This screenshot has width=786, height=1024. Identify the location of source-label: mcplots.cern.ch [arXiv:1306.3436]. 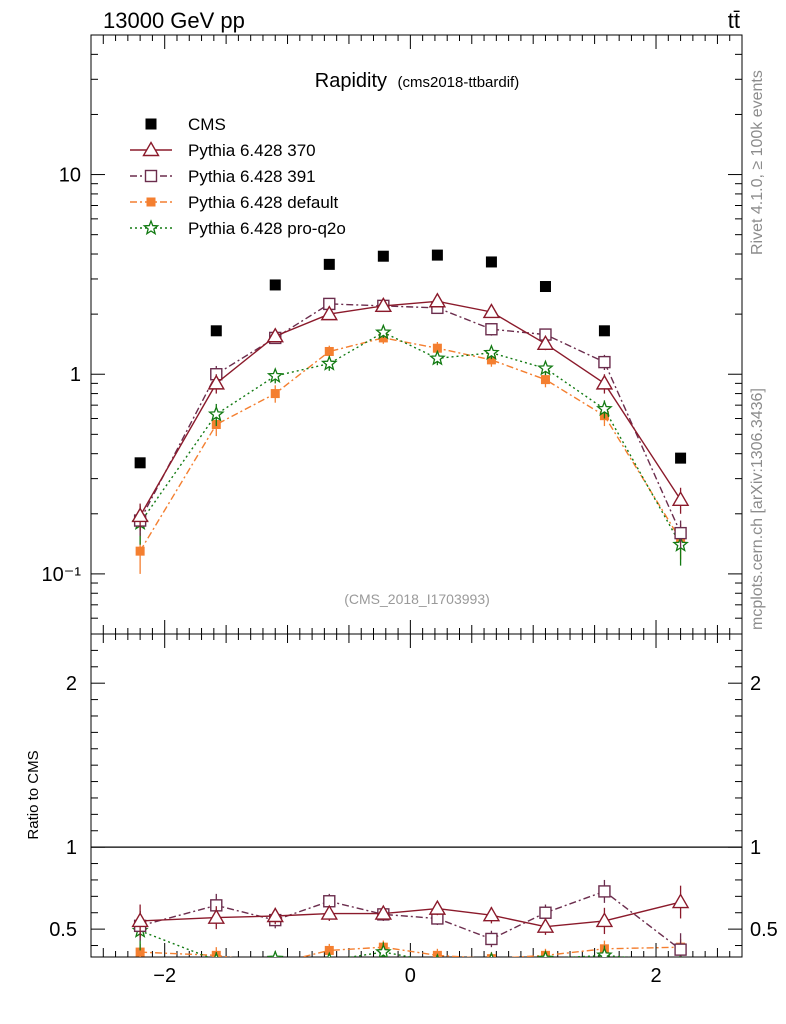
(757, 509).